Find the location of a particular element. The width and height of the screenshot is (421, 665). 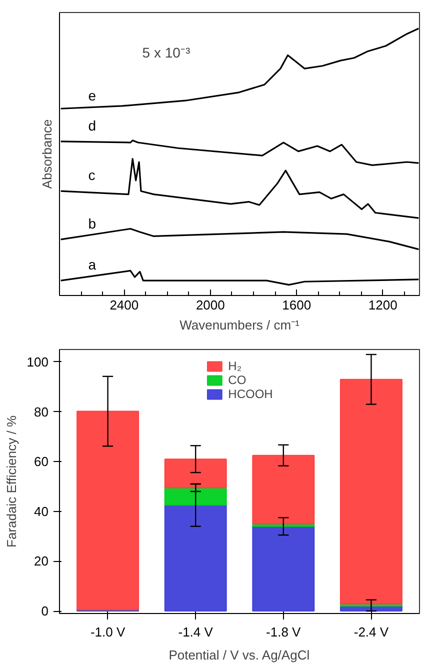

series-label: c is located at coordinates (92, 175).